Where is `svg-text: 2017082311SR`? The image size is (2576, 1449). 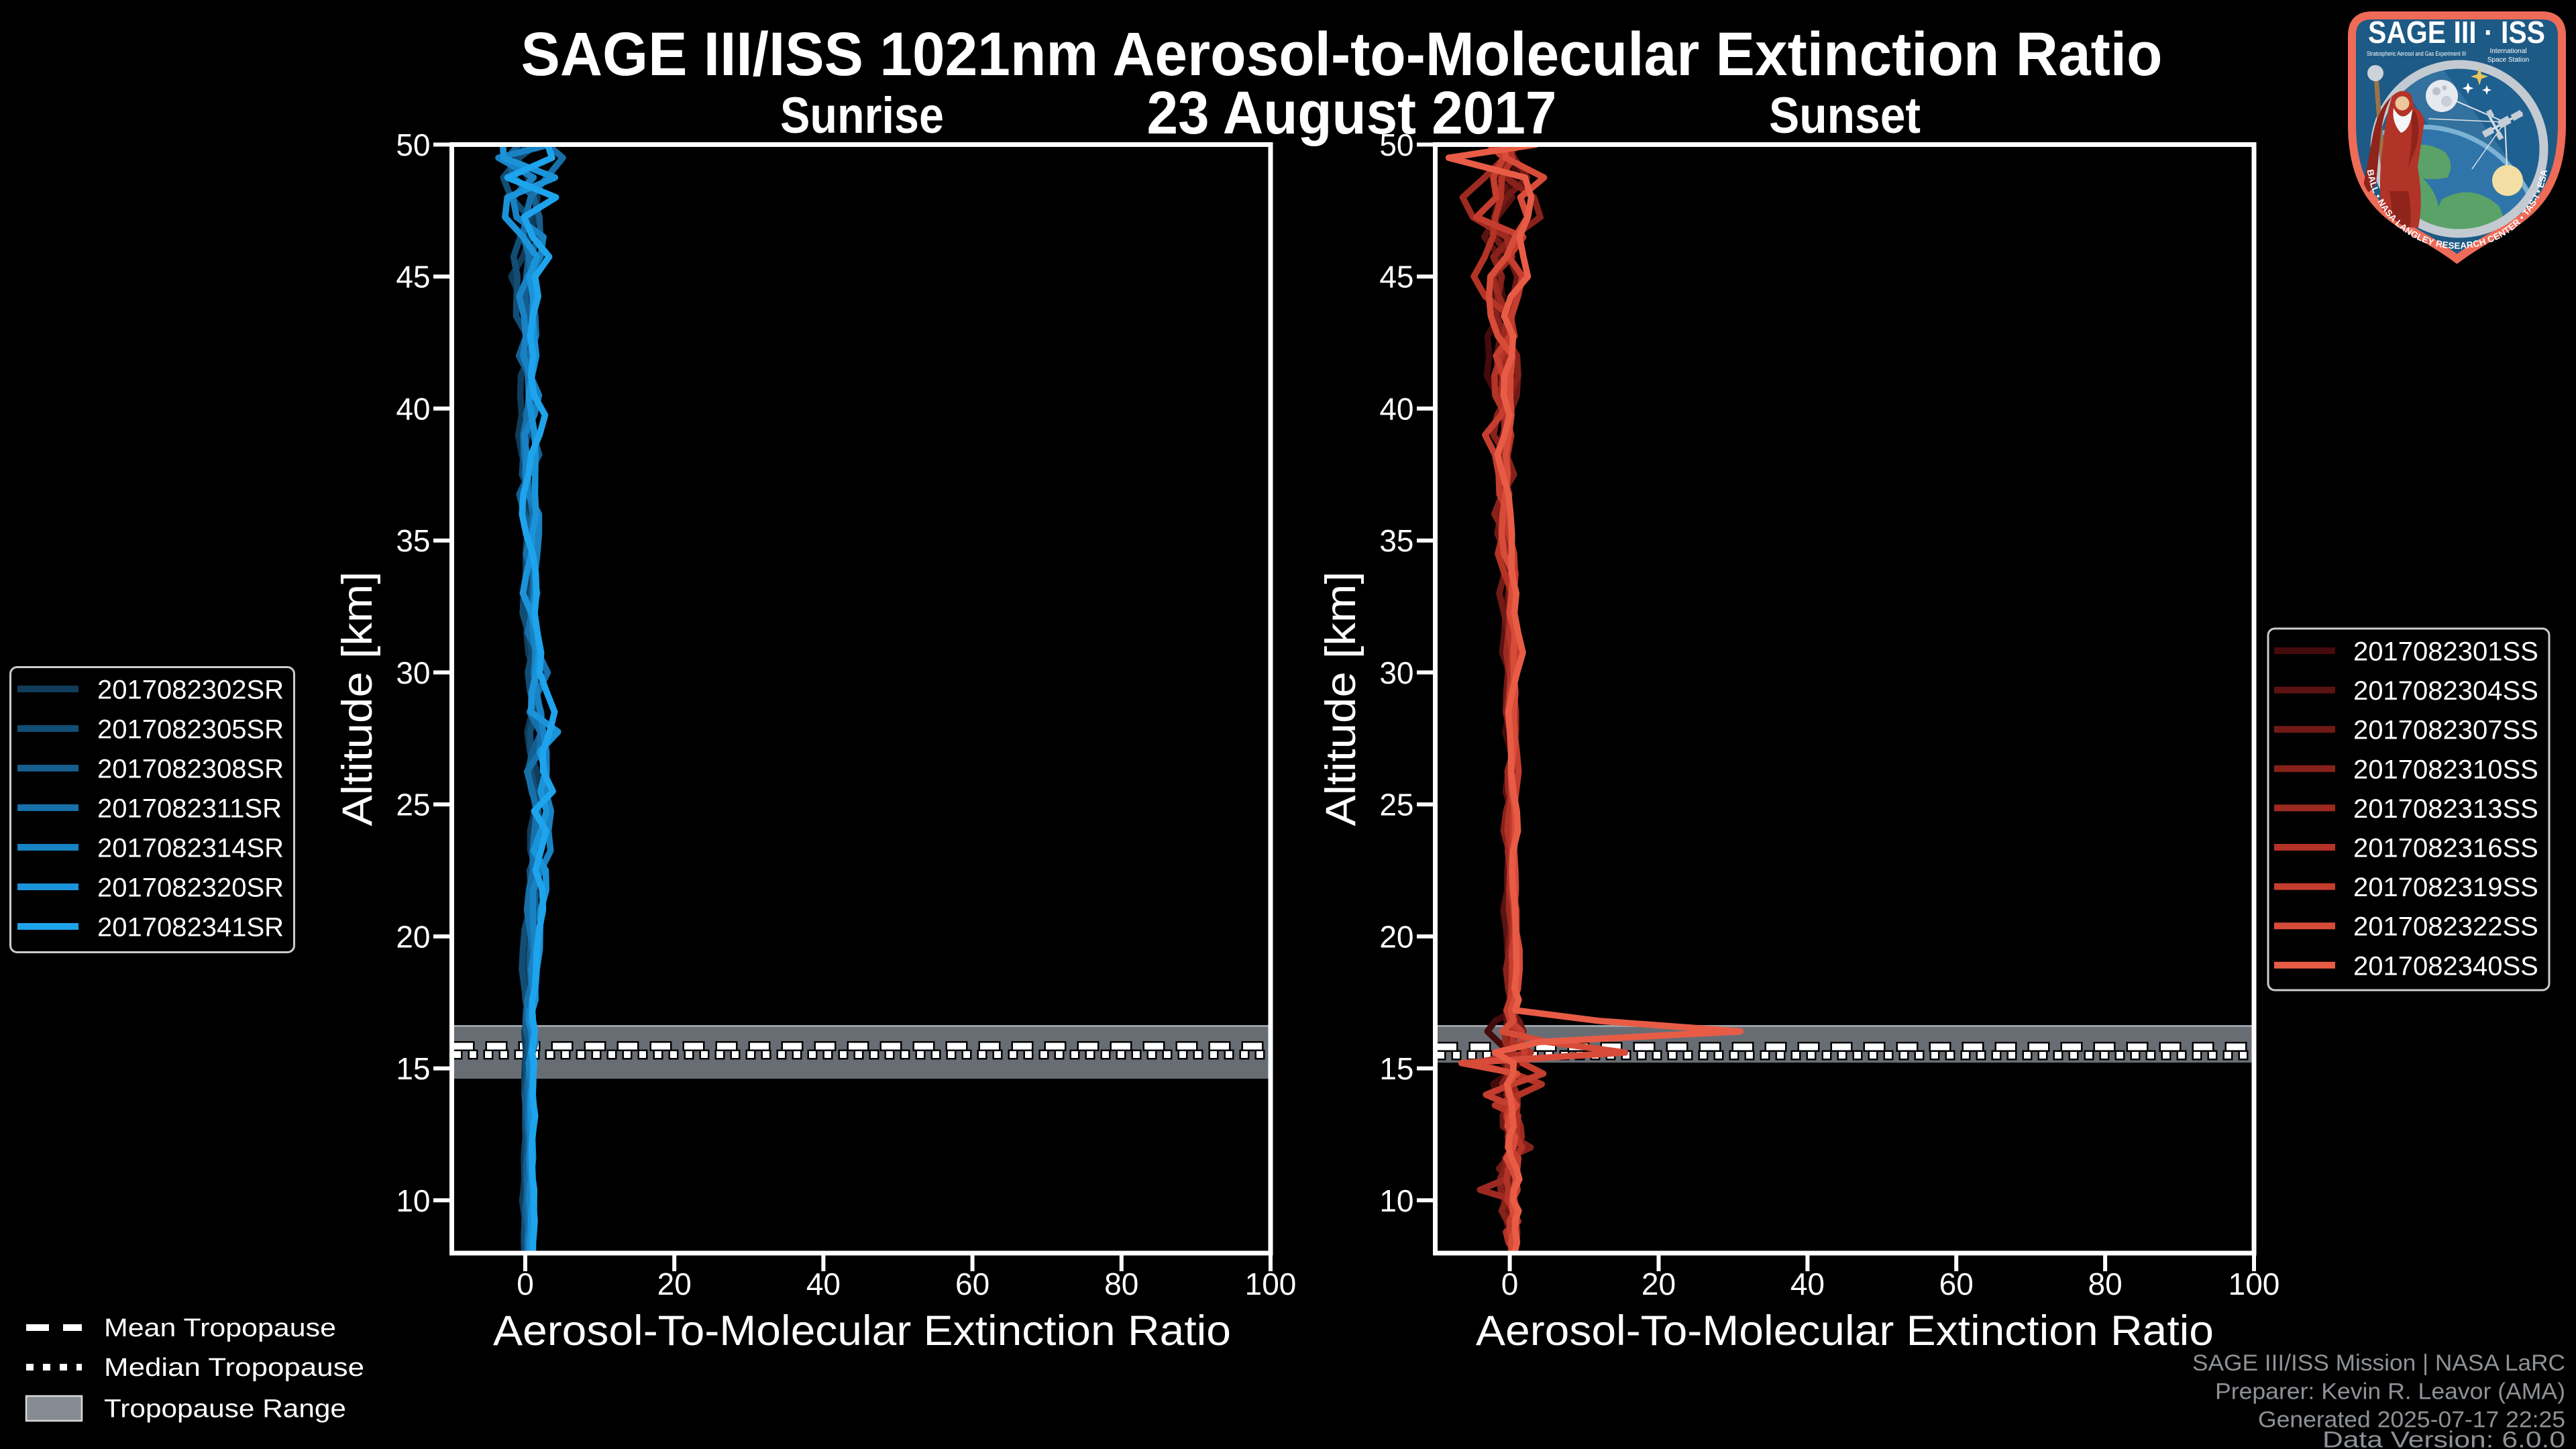
svg-text: 2017082311SR is located at coordinates (189, 809).